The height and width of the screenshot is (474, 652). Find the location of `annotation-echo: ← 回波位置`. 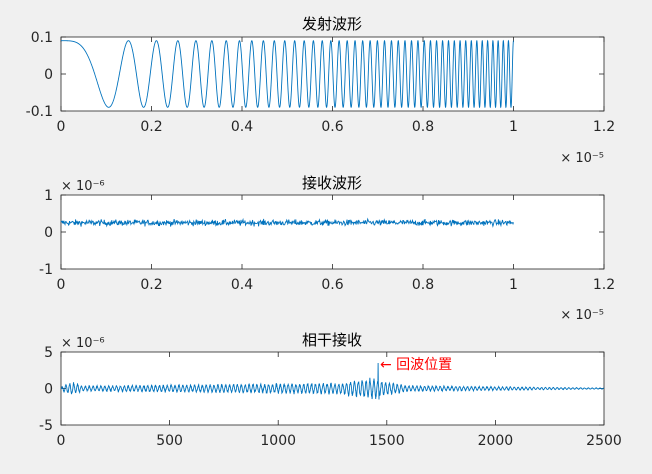

annotation-echo: ← 回波位置 is located at coordinates (416, 365).